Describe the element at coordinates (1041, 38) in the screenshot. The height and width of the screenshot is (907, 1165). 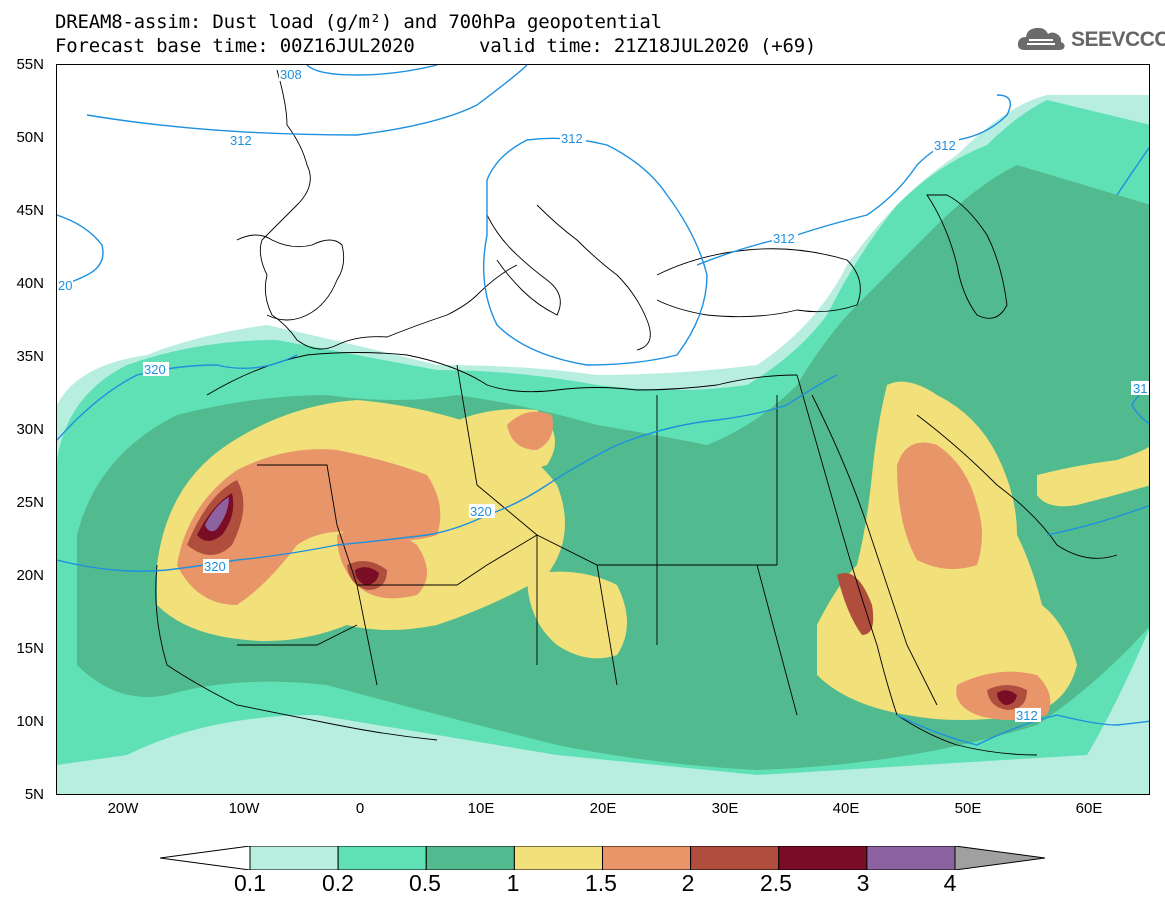
I see `cloud-icon` at that location.